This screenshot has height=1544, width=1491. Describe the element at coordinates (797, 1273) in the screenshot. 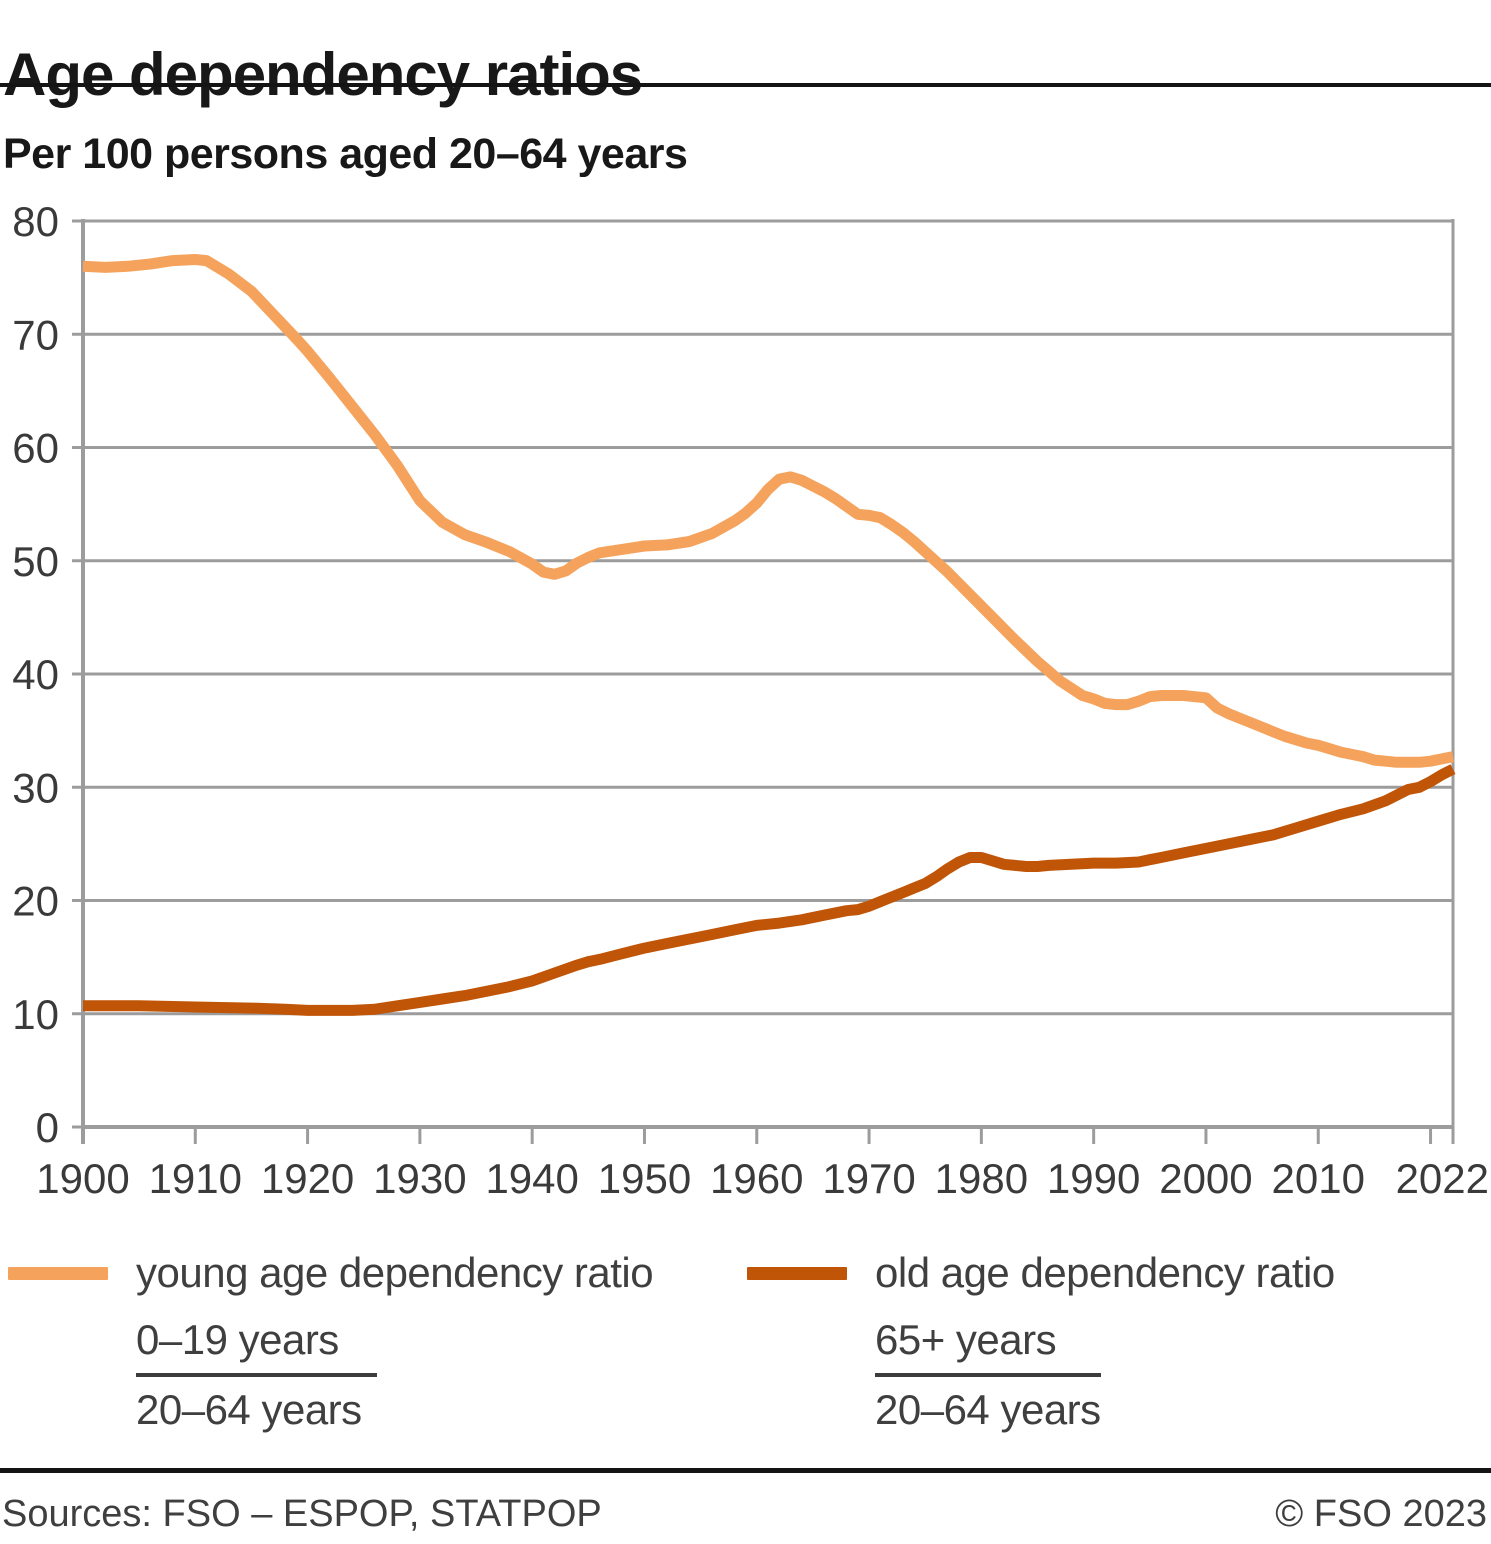

I see `old-series-swatch` at that location.